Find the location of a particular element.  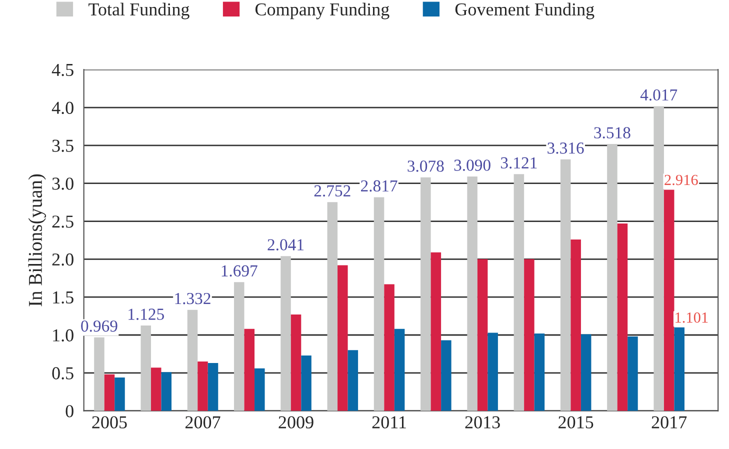

data-label: 3.078 is located at coordinates (426, 166).